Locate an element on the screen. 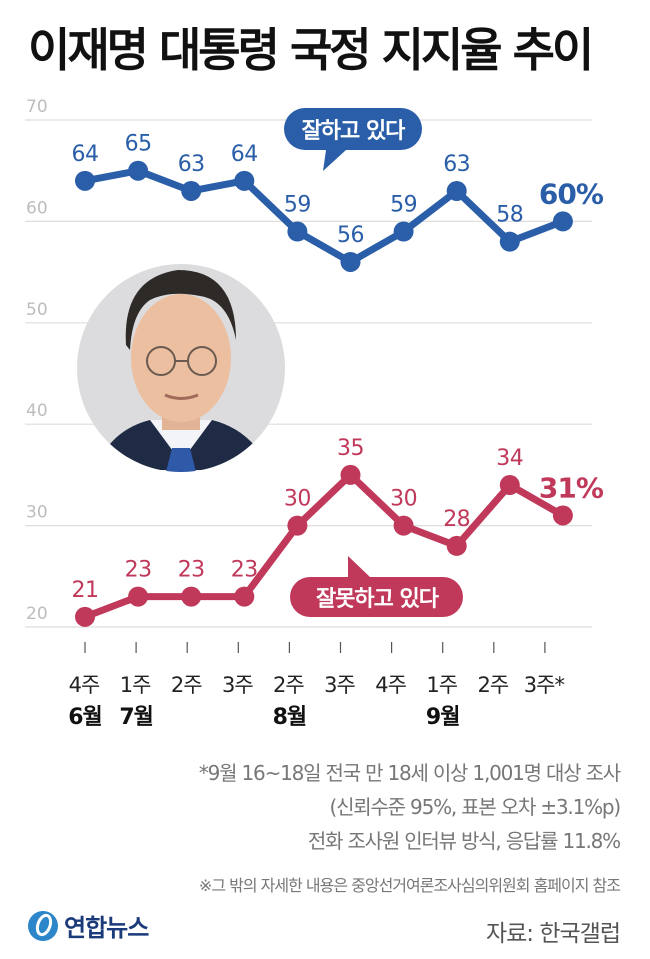 This screenshot has width=650, height=959. data-label: 21 is located at coordinates (85, 590).